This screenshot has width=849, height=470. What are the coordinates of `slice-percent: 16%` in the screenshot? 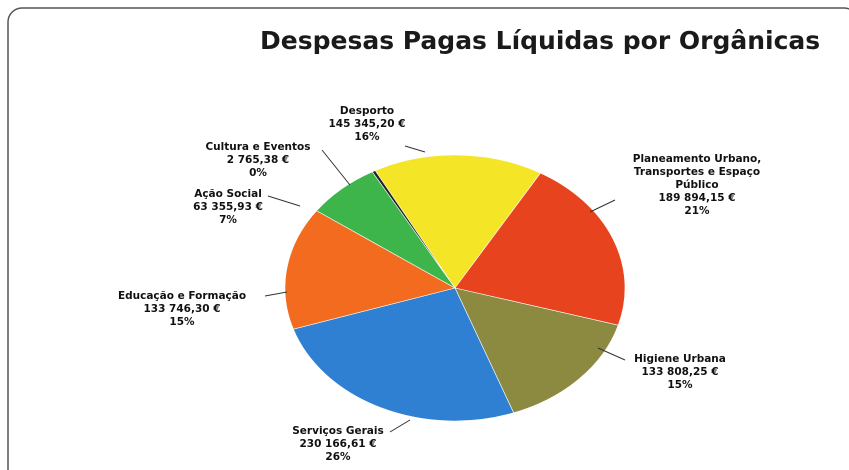 It's located at (367, 137).